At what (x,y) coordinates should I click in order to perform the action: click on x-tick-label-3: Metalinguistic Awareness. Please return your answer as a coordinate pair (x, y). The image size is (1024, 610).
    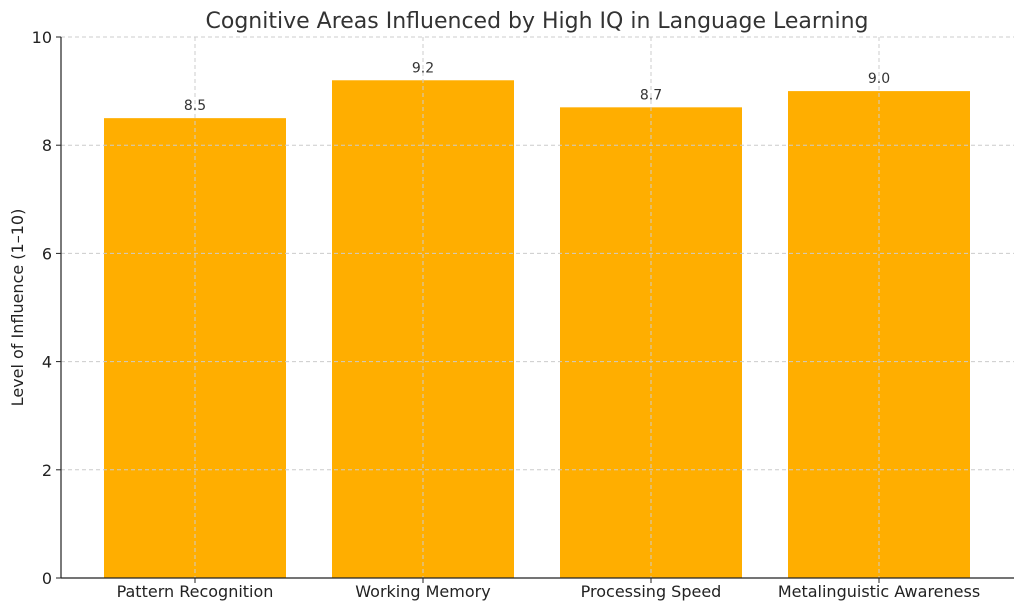
    Looking at the image, I should click on (879, 591).